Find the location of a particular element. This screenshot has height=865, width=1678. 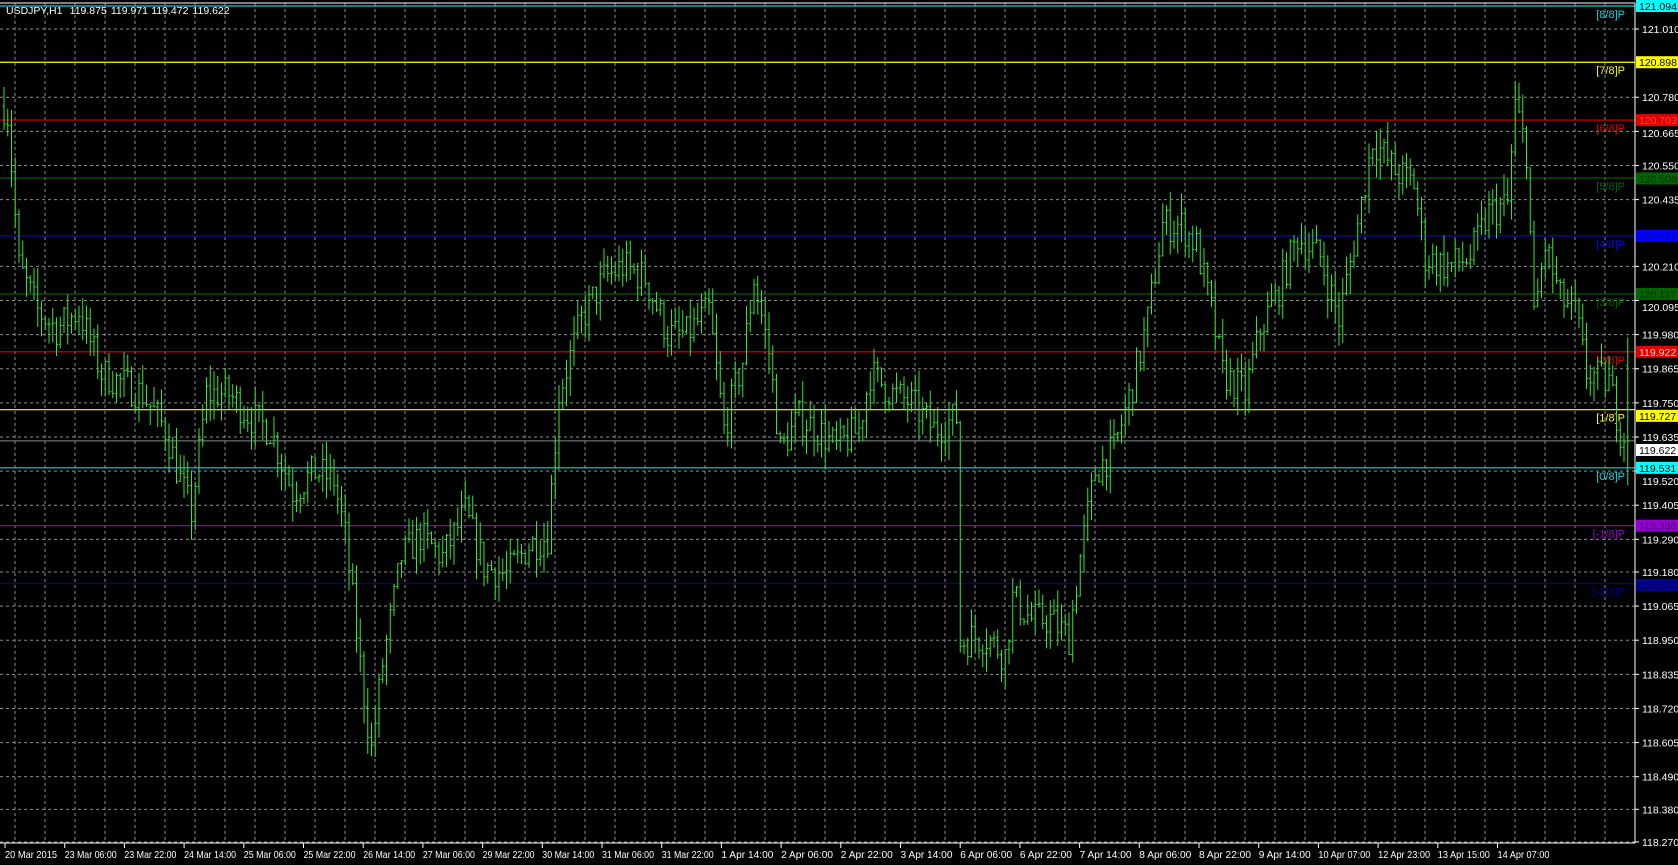

y-tick-label: 120.210 is located at coordinates (1660, 267).